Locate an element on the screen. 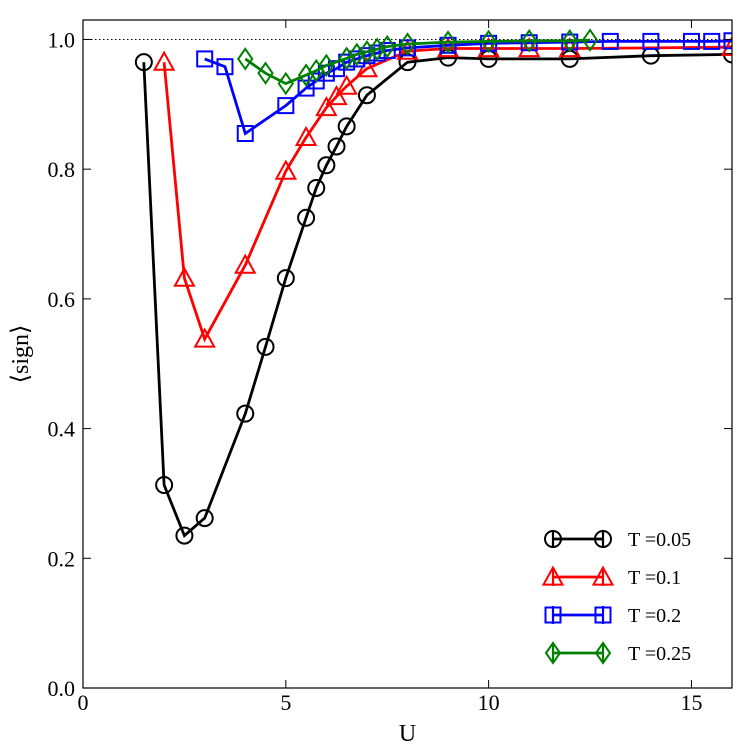  legend-item-1: T =0.1 is located at coordinates (611, 577).